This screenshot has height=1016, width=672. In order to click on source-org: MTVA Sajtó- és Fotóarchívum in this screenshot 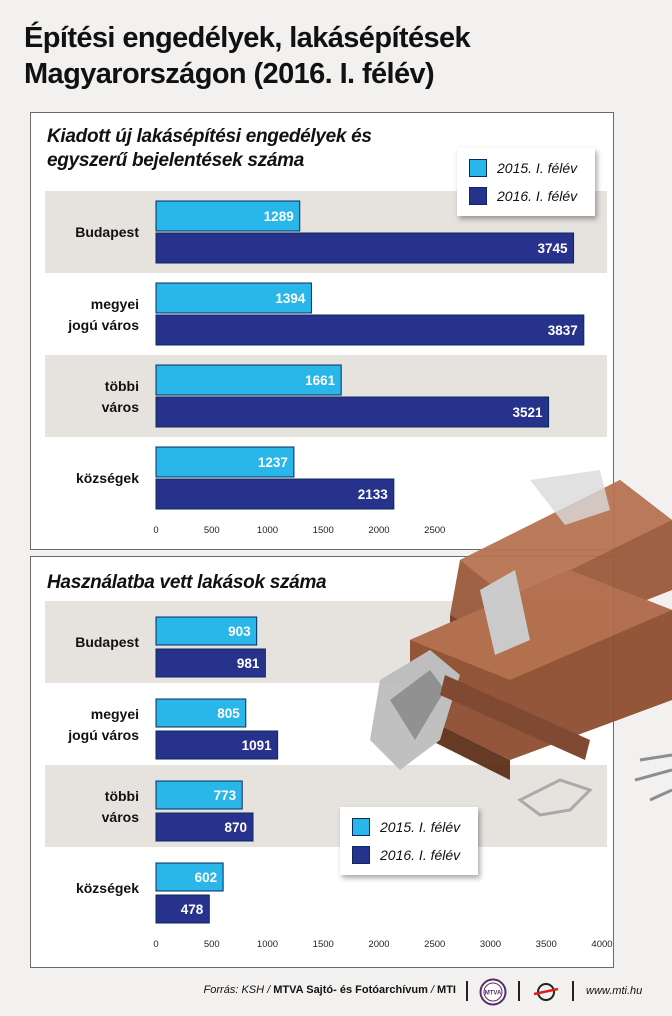, I will do `click(350, 990)`.